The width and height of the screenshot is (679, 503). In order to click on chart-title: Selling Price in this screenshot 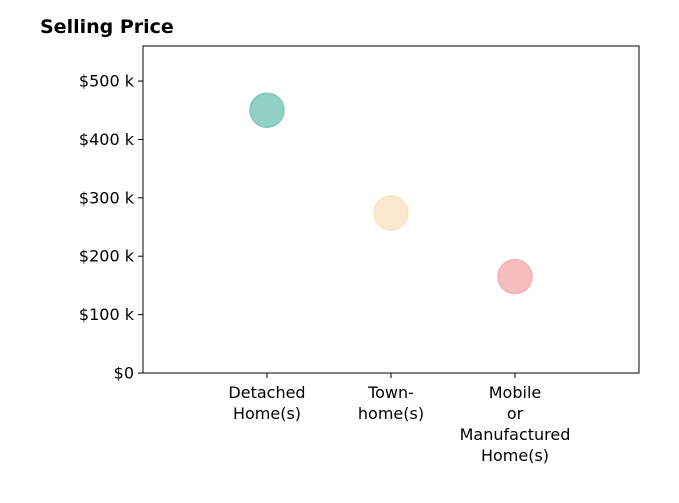, I will do `click(107, 27)`.